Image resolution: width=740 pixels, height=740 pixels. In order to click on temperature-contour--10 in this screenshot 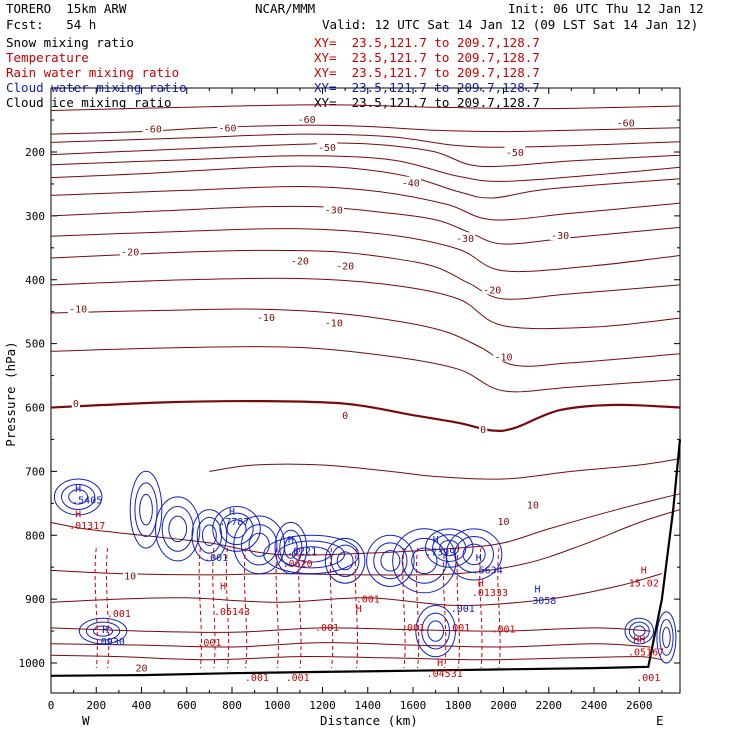, I will do `click(365, 337)`.